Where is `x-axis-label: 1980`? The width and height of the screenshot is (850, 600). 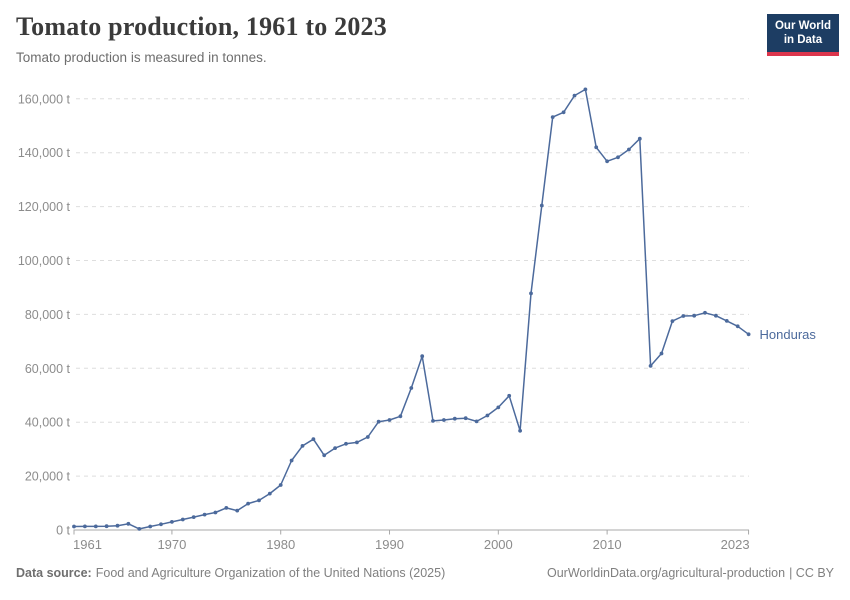 x-axis-label: 1980 is located at coordinates (280, 544).